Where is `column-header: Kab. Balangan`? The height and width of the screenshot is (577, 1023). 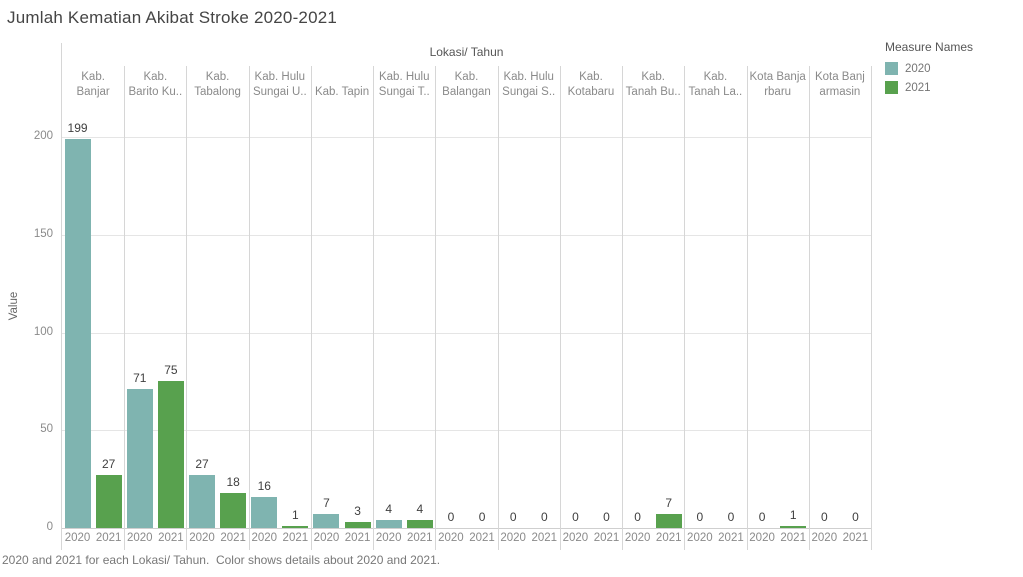 column-header: Kab. Balangan is located at coordinates (466, 84).